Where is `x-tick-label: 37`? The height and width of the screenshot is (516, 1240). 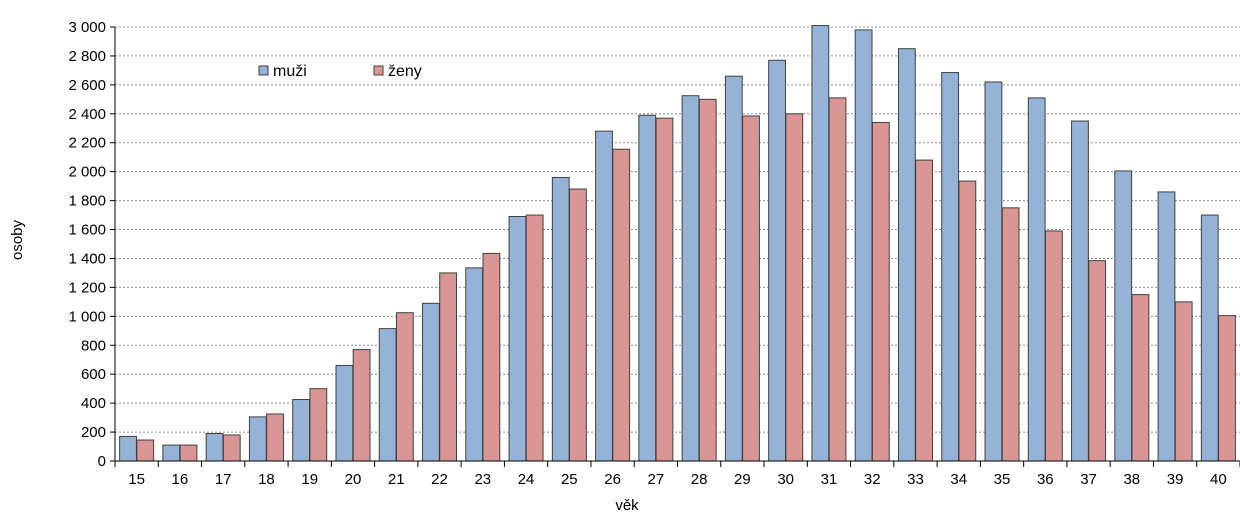
x-tick-label: 37 is located at coordinates (1088, 479).